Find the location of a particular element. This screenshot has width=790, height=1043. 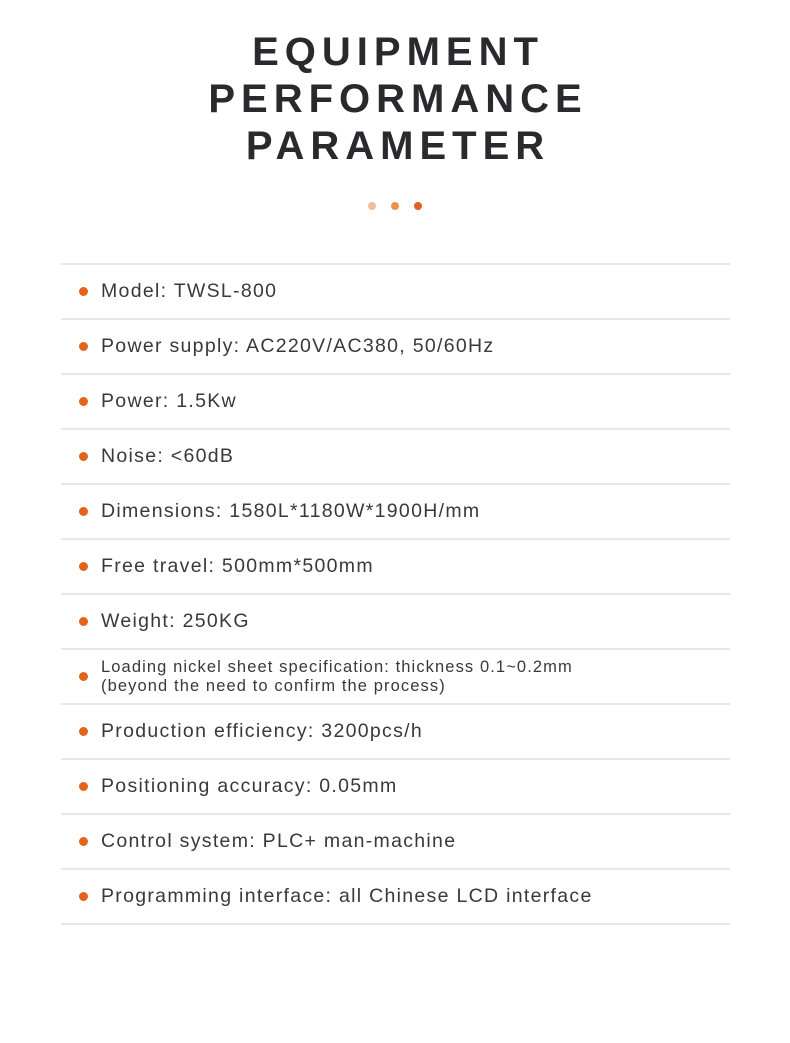

spec-text: Noise: <60dB is located at coordinates (168, 456).